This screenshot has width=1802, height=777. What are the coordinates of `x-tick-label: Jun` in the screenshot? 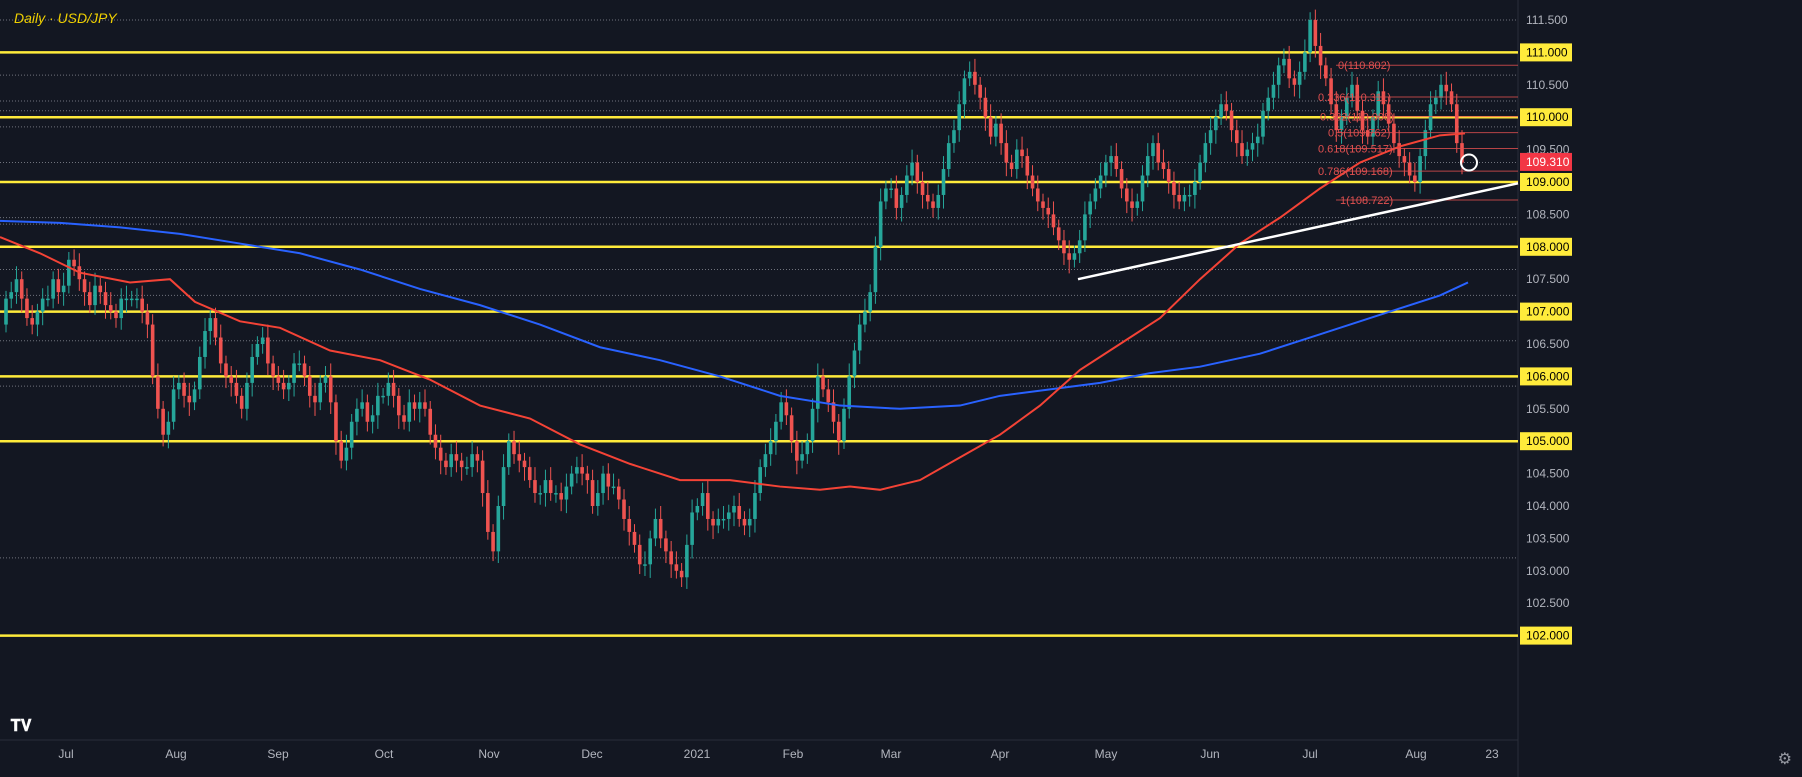 It's located at (1209, 754).